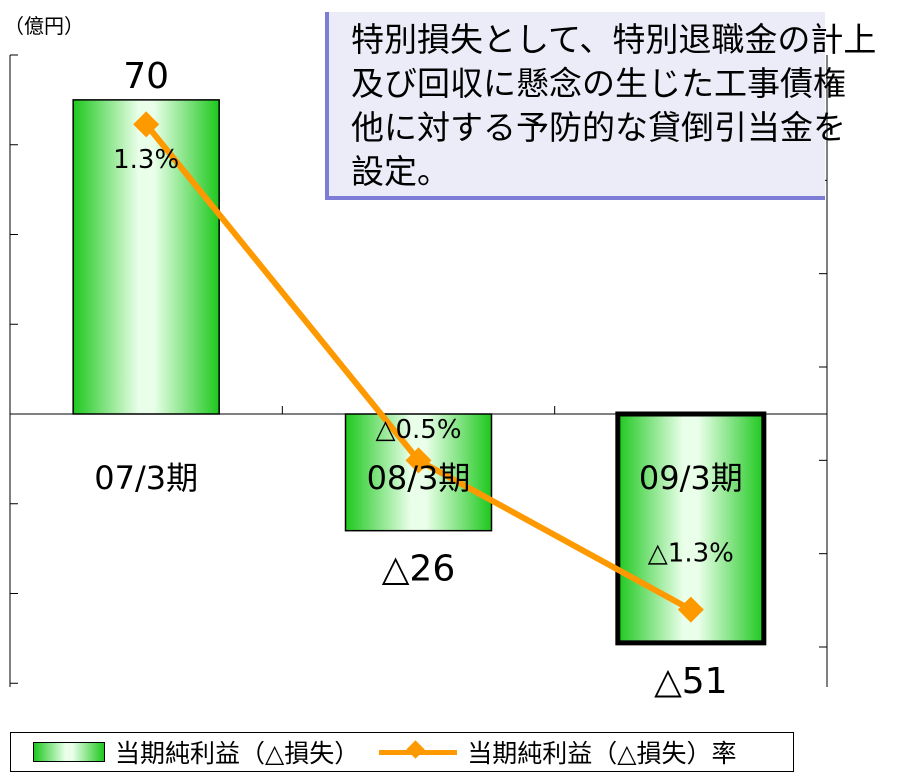  I want to click on legend-bar-label: 当期純利益（△損失）, so click(237, 753).